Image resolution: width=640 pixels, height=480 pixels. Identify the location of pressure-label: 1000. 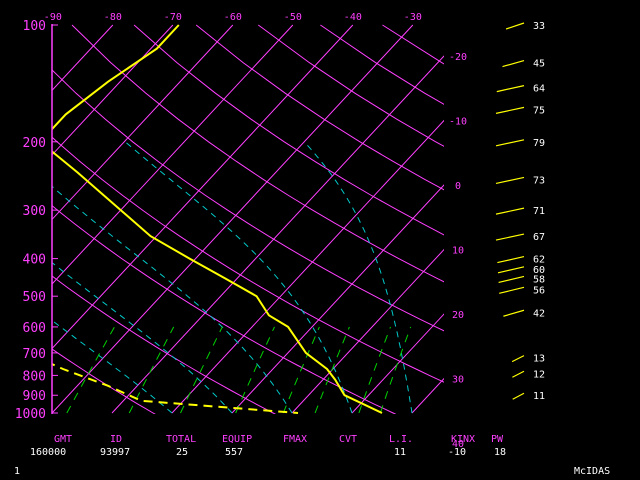
(30, 414).